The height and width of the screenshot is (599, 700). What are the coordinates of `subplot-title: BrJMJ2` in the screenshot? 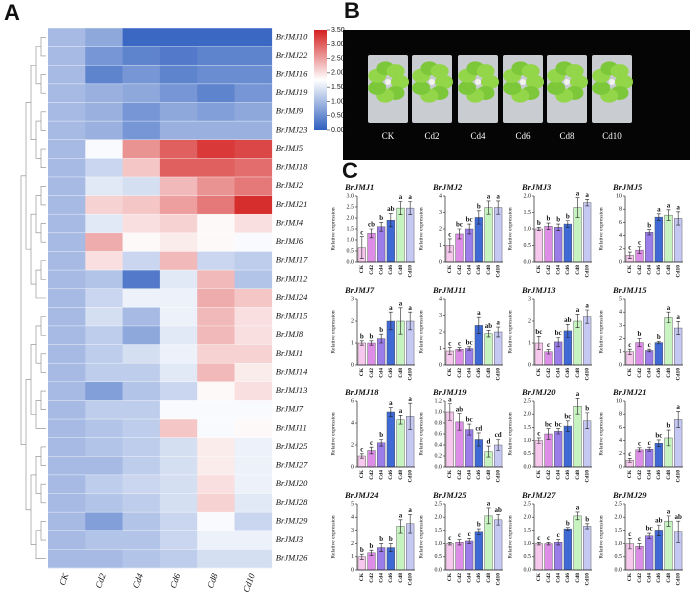 It's located at (447, 187).